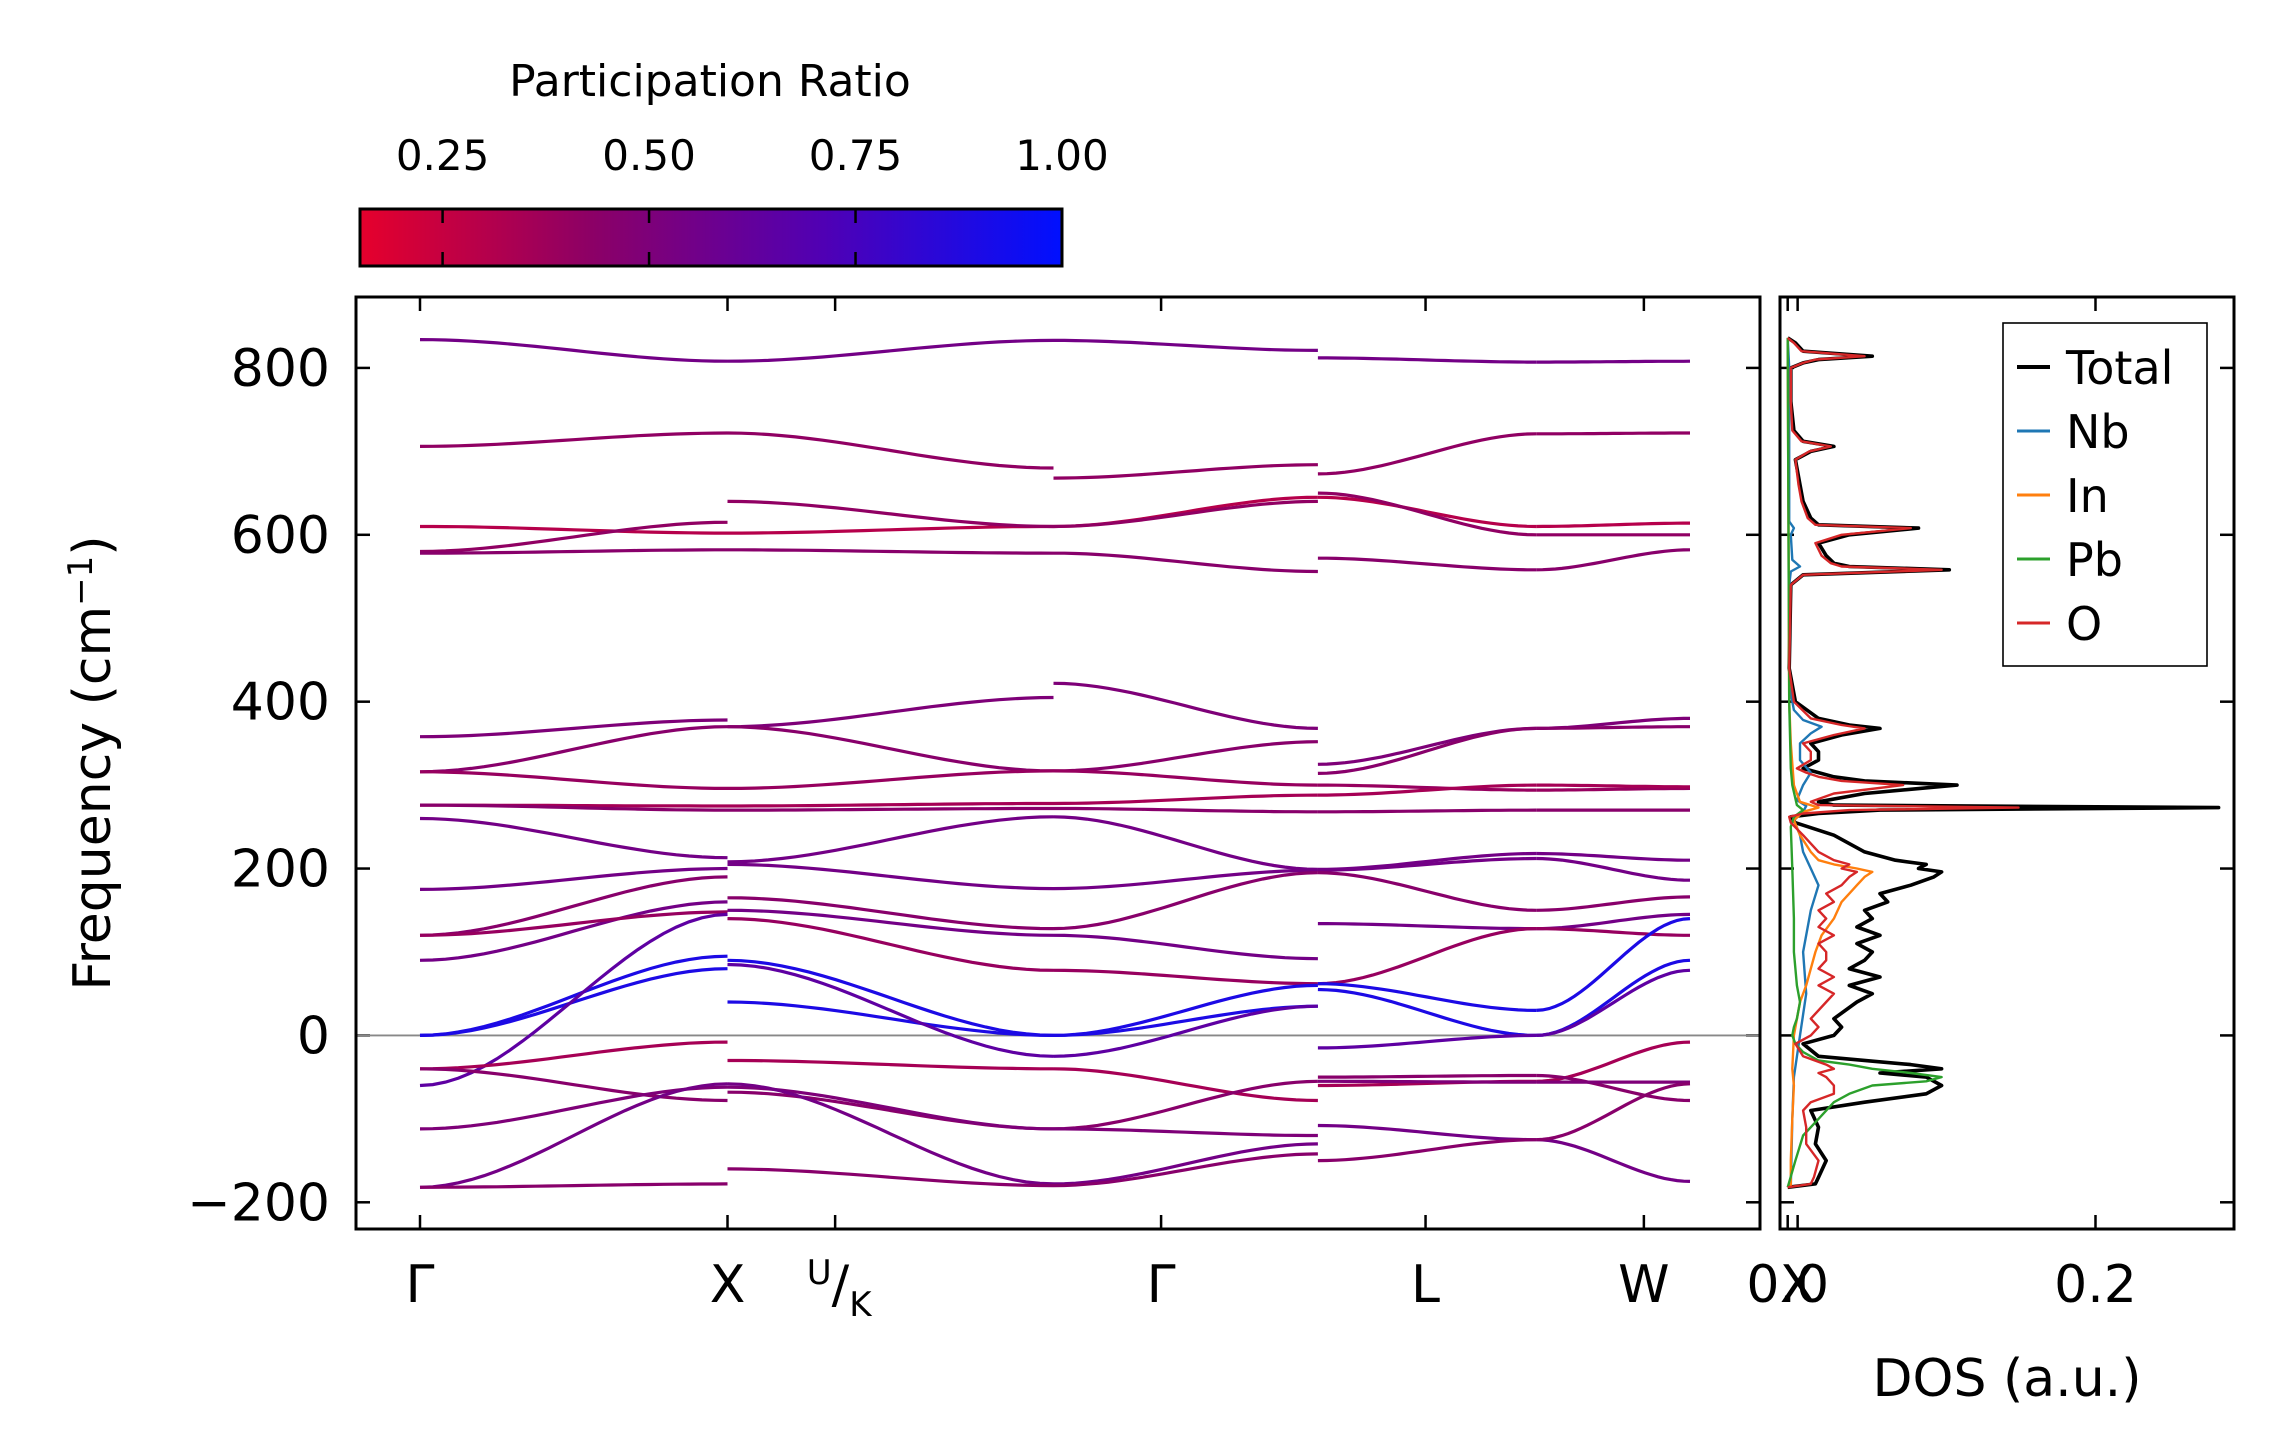 The height and width of the screenshot is (1455, 2271). What do you see at coordinates (649, 155) in the screenshot?
I see `colorbar-tick-label: 0.50` at bounding box center [649, 155].